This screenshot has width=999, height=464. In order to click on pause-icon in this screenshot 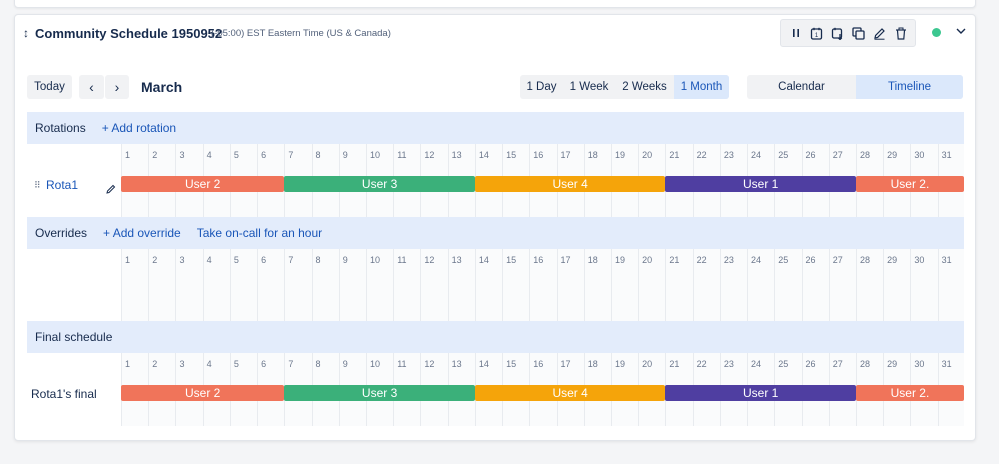, I will do `click(796, 33)`.